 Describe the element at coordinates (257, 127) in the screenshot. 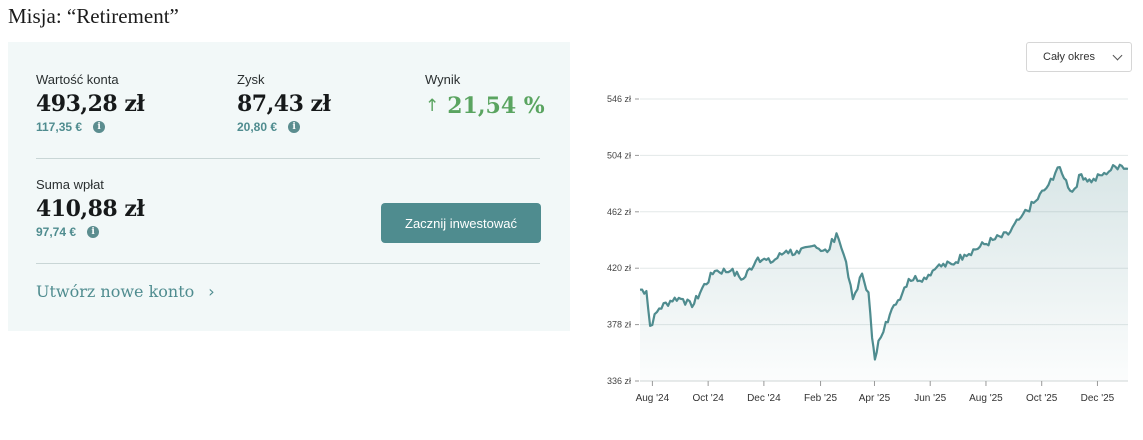

I see `profit-eur-text: 20,80 €` at that location.